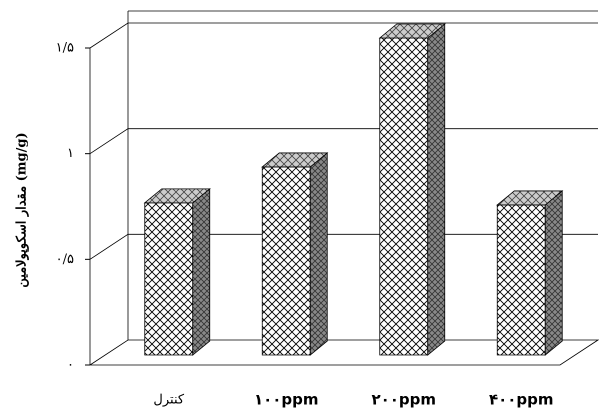  I want to click on x-tick-label: ۲۰۰ppm, so click(403, 400).